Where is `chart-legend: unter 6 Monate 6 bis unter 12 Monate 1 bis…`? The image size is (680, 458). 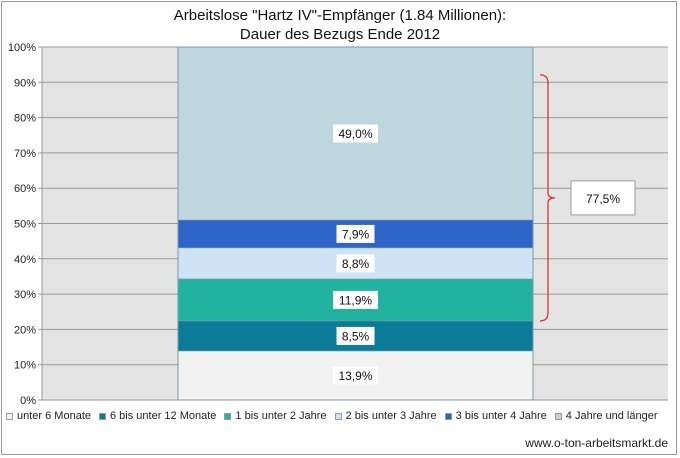
chart-legend: unter 6 Monate 6 bis unter 12 Monate 1 bis… is located at coordinates (341, 416).